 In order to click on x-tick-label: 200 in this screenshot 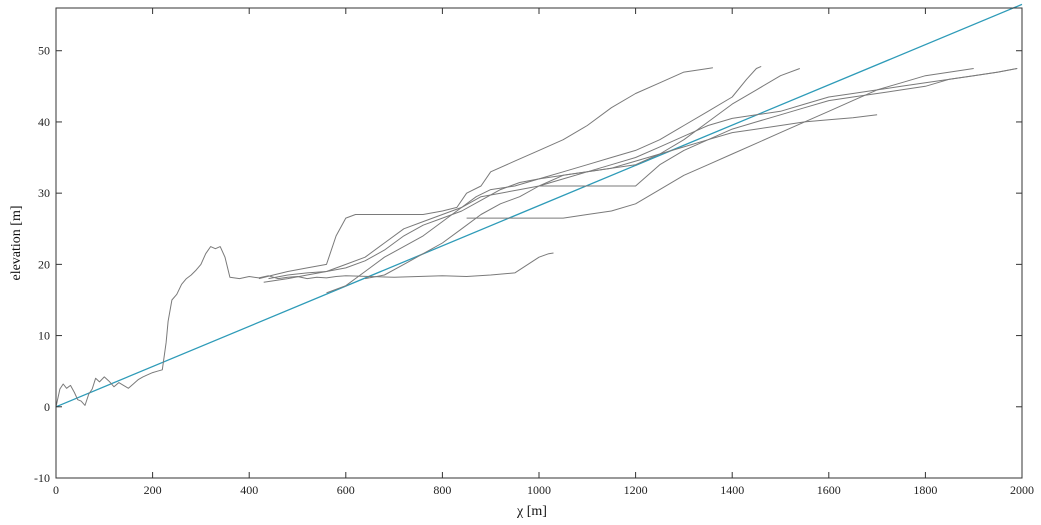, I will do `click(153, 490)`.